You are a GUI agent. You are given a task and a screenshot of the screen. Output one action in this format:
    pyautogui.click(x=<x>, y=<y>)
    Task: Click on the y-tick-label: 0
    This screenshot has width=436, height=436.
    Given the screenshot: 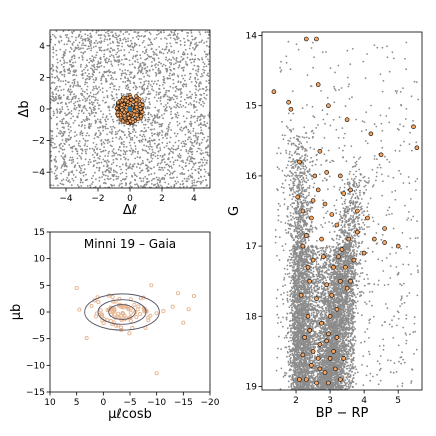 What is the action you would take?
    pyautogui.click(x=42, y=313)
    